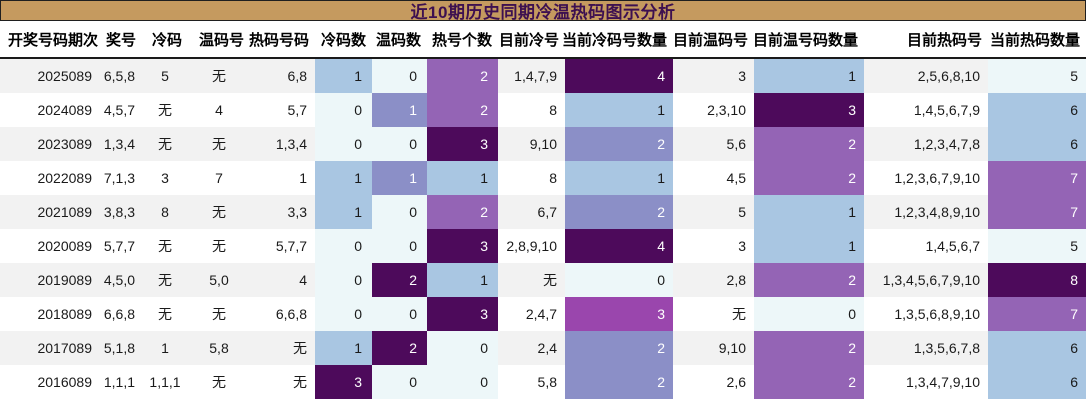  Describe the element at coordinates (52, 40) in the screenshot. I see `column-header-period: 开奖号码期次` at that location.